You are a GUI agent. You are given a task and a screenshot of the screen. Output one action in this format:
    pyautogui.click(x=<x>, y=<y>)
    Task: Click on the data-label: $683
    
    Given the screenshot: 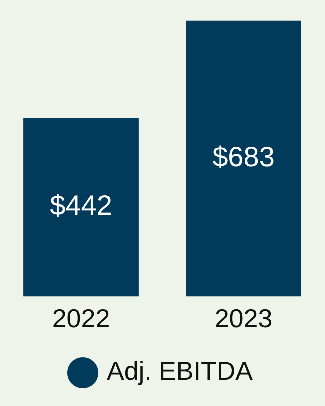 What is the action you would take?
    pyautogui.click(x=243, y=157)
    